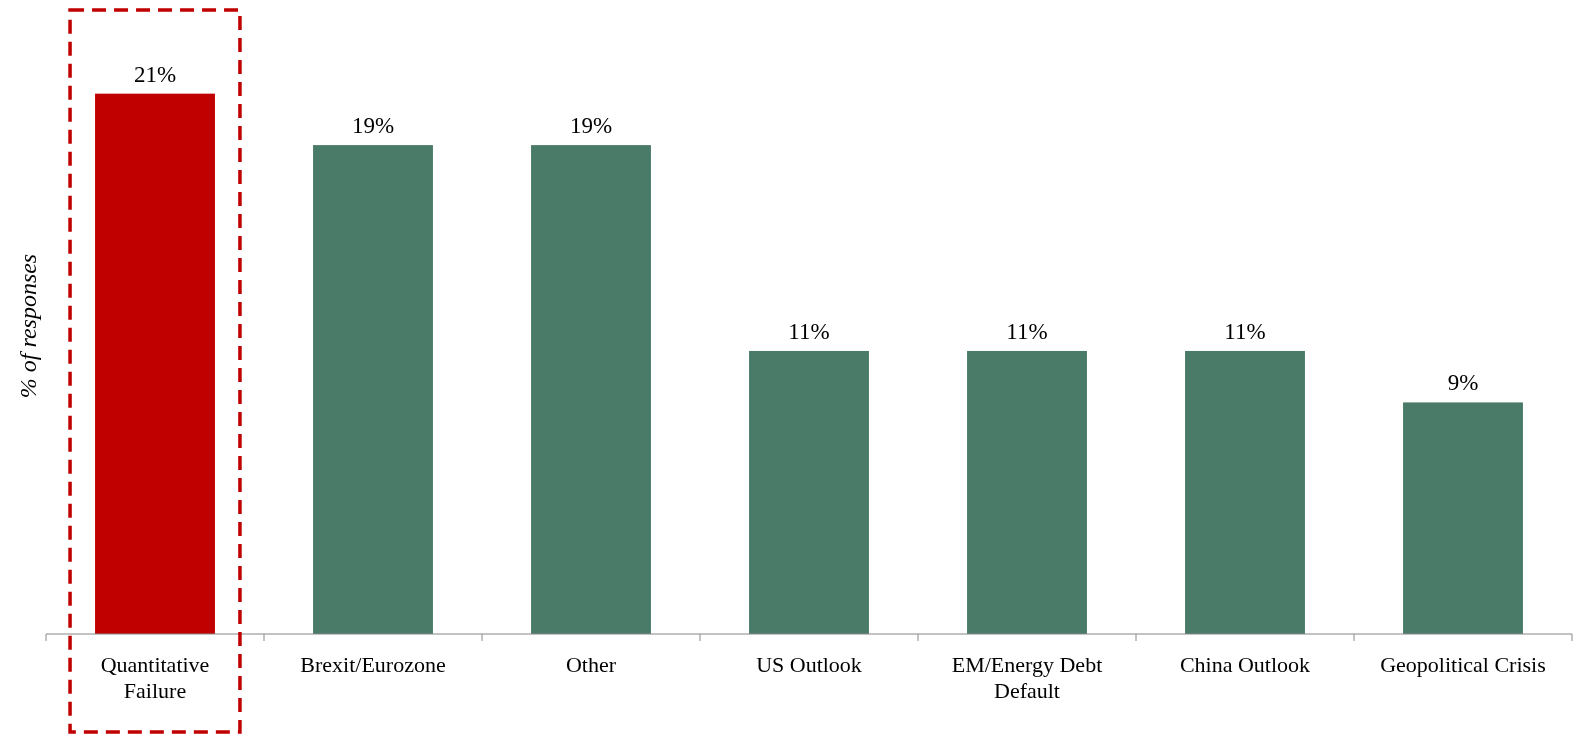 The image size is (1594, 742). Describe the element at coordinates (155, 677) in the screenshot. I see `x-tick-label: Quantitative Failure` at that location.